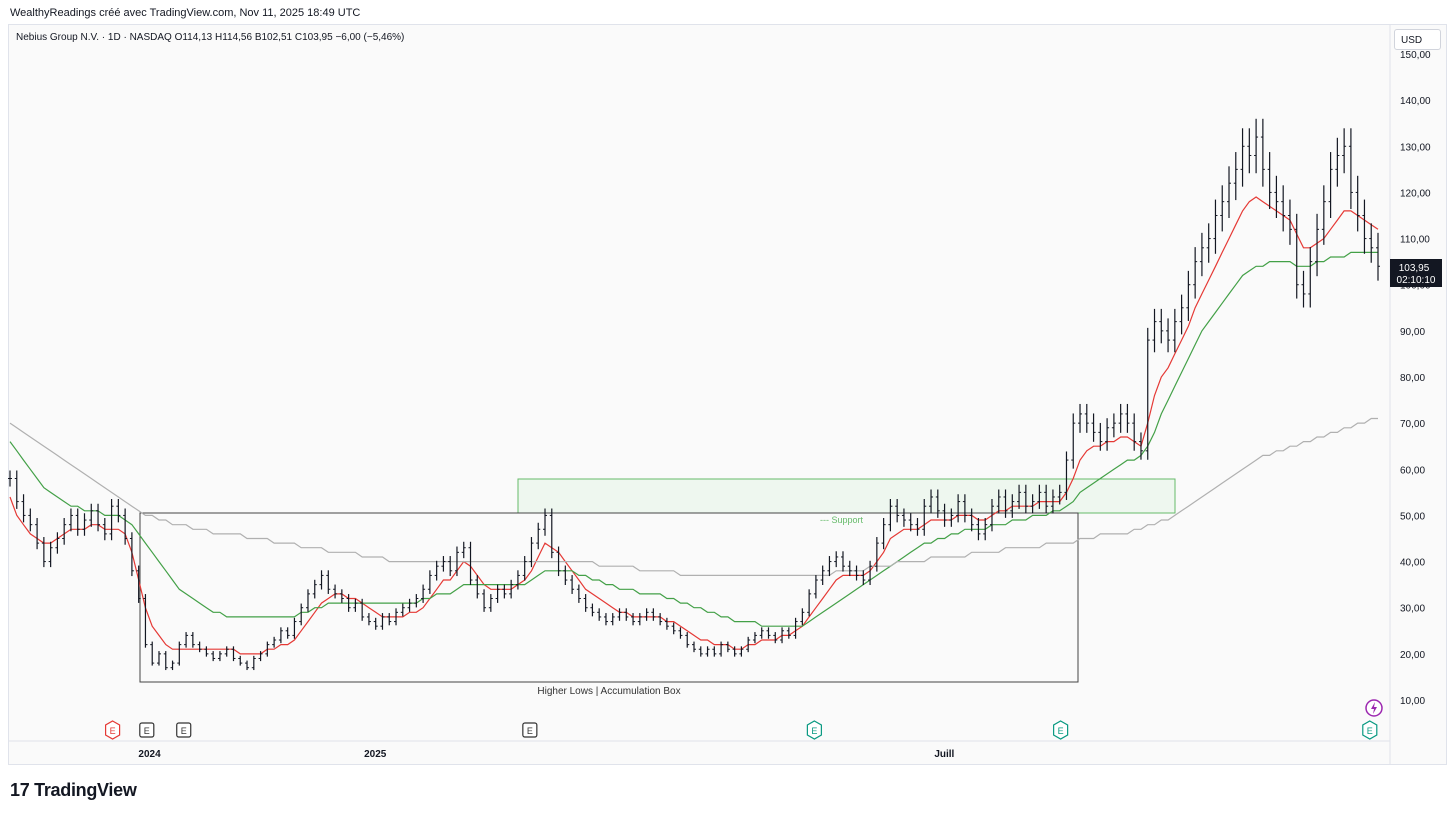 The height and width of the screenshot is (817, 1456). What do you see at coordinates (1415, 55) in the screenshot?
I see `y-tick-label: 150,00` at bounding box center [1415, 55].